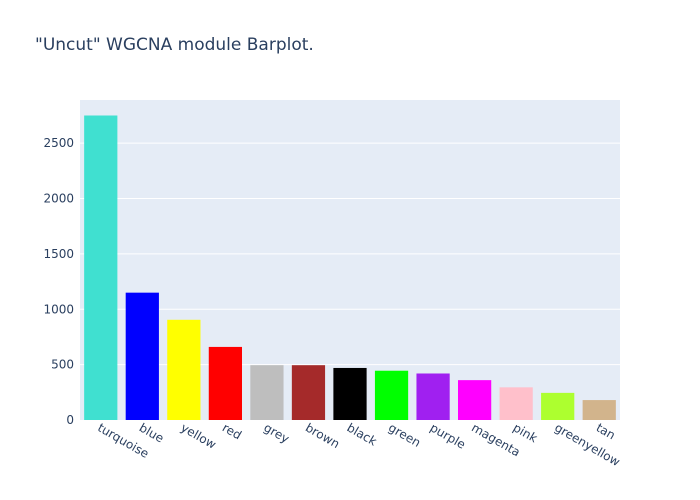 This screenshot has height=500, width=700. I want to click on x-tick-label: black, so click(362, 434).